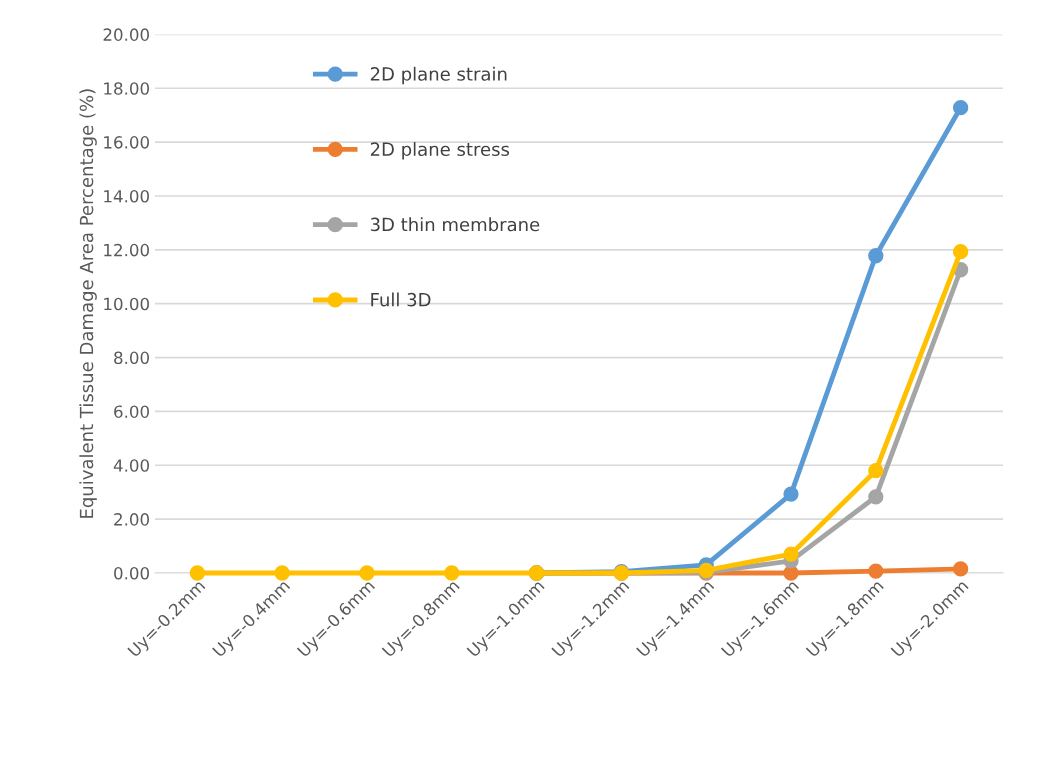 The height and width of the screenshot is (764, 1047). Describe the element at coordinates (126, 304) in the screenshot. I see `y-tick-label: 10.00` at that location.